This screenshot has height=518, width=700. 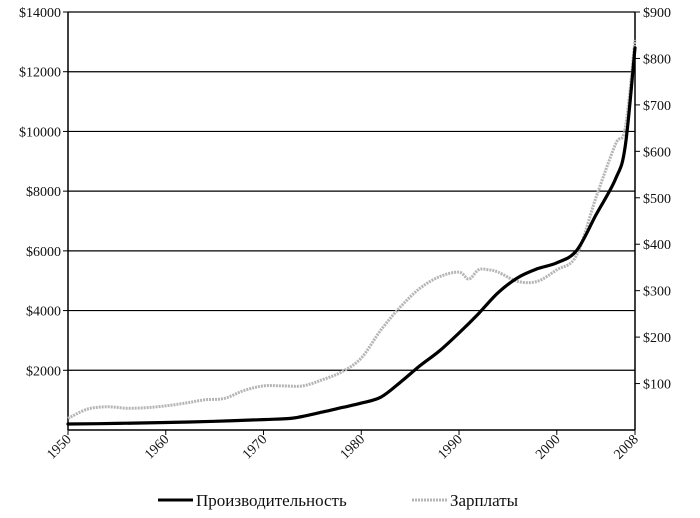 I want to click on left-tick-label: $8000, so click(x=43, y=192).